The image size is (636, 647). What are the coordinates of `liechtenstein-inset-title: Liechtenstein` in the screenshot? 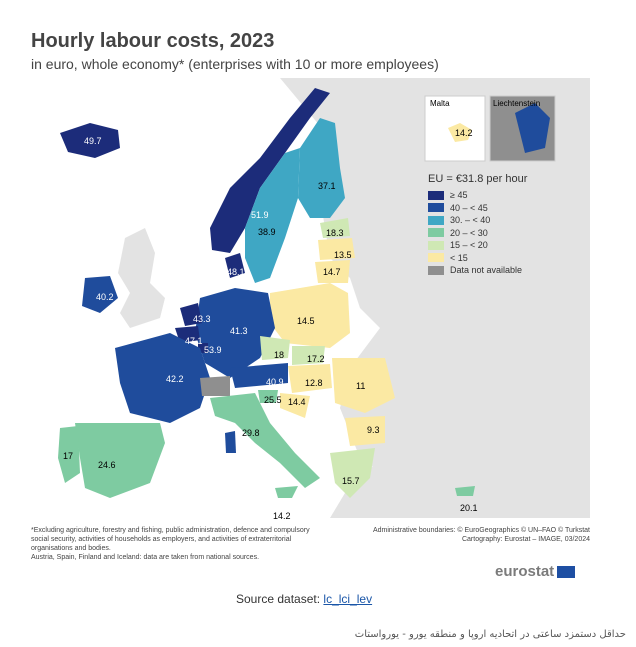 It's located at (517, 103).